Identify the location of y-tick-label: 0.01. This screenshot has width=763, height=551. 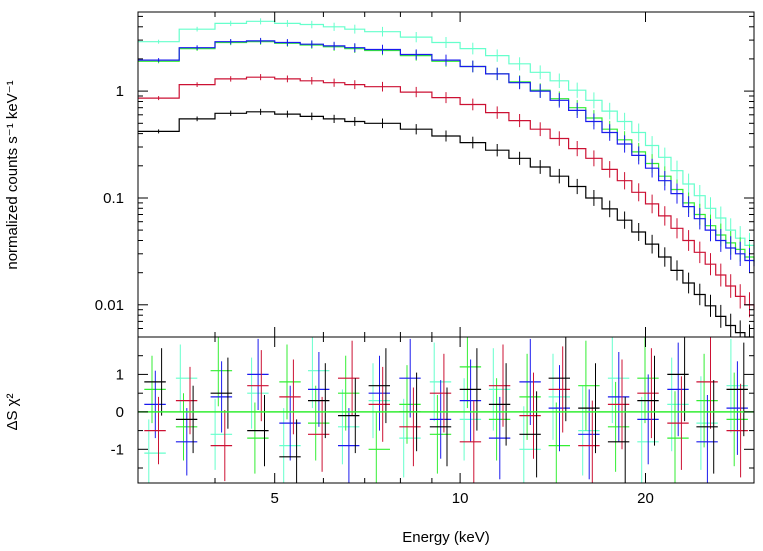
(109, 305).